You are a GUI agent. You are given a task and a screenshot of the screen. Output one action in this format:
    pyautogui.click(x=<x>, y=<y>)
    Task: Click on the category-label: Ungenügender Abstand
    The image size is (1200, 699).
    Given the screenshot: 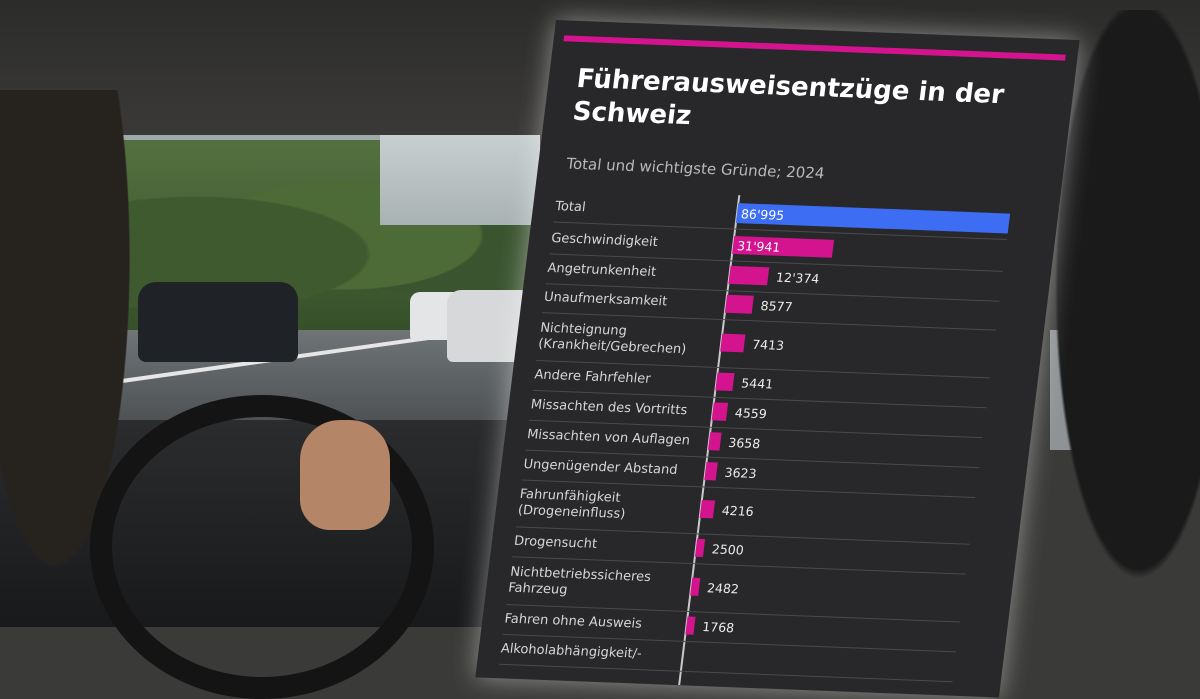 What is the action you would take?
    pyautogui.click(x=601, y=467)
    